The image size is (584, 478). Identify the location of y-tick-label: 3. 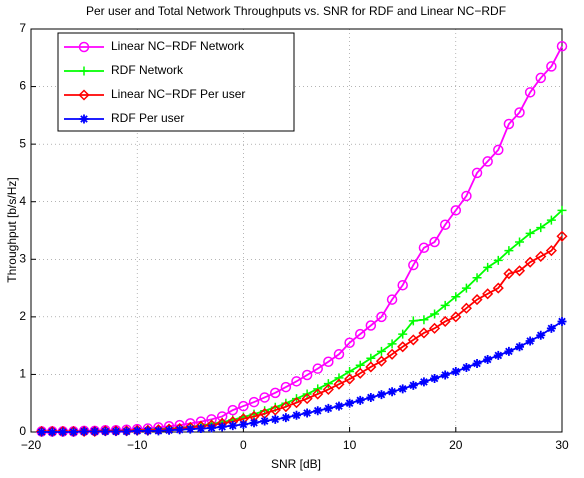
(22, 258).